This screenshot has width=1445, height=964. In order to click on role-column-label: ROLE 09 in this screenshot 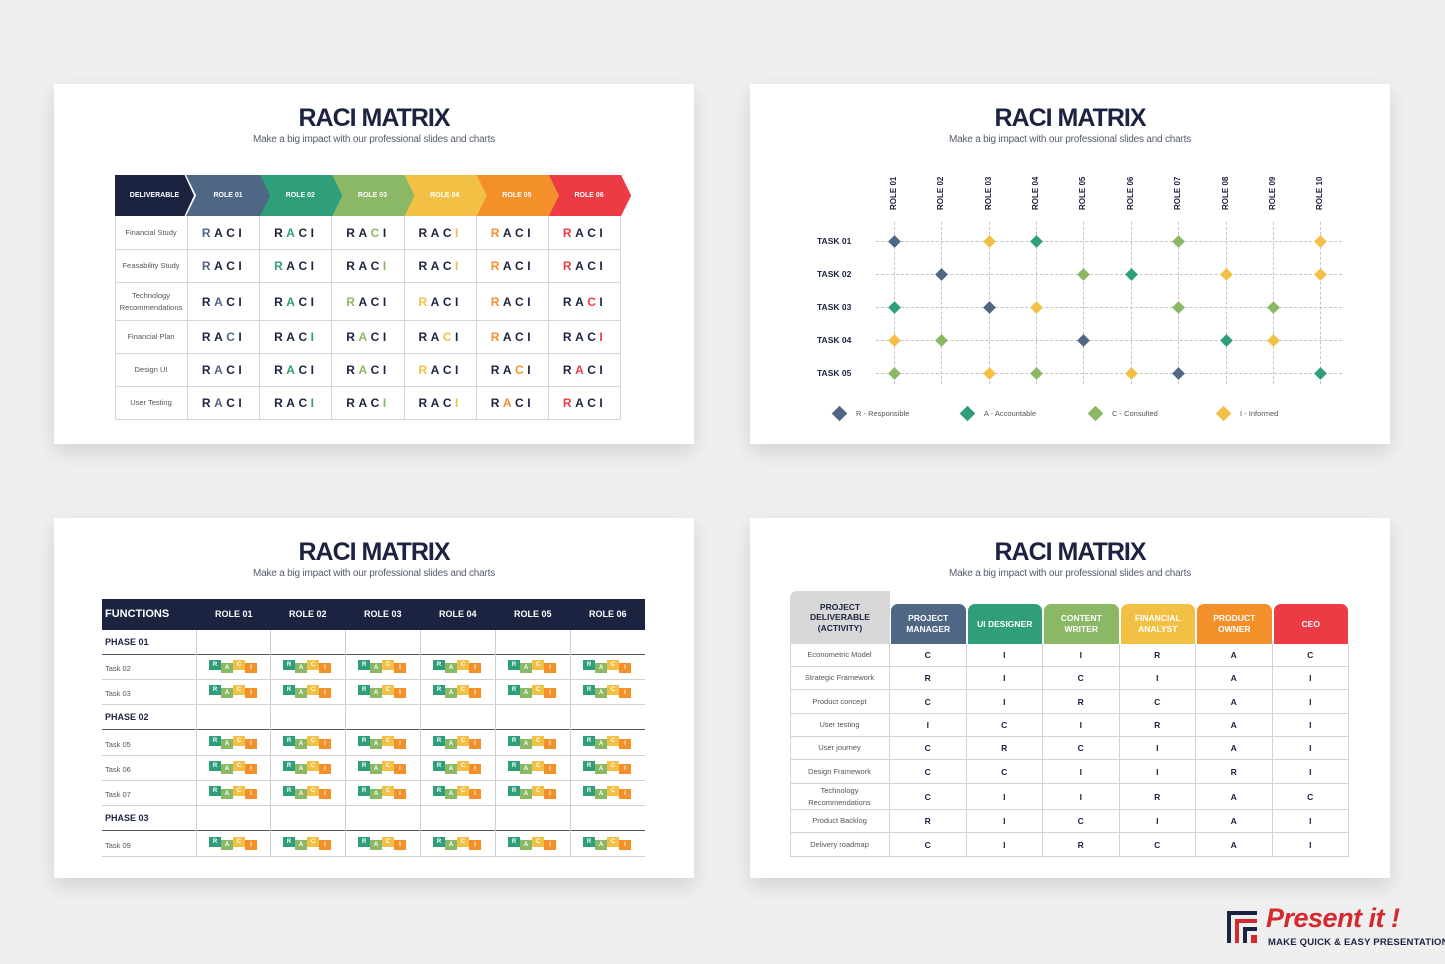, I will do `click(1272, 193)`.